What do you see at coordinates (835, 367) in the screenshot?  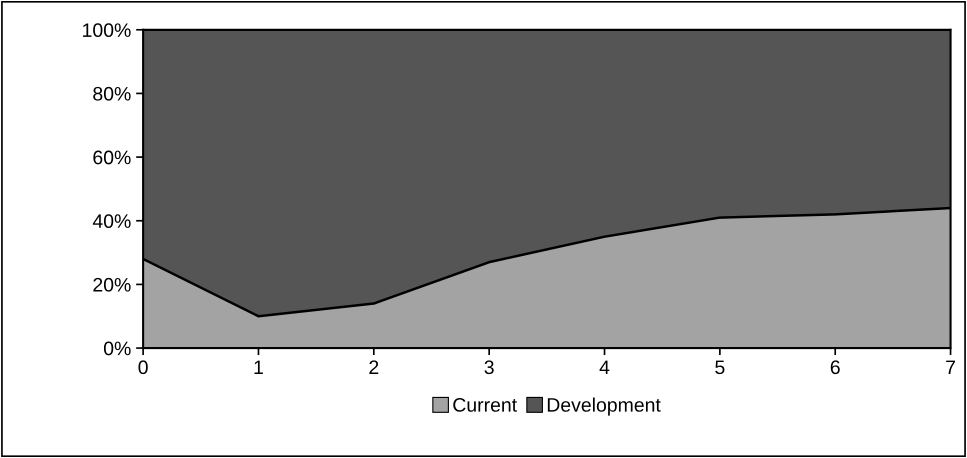 I see `x-tick-label: 6` at bounding box center [835, 367].